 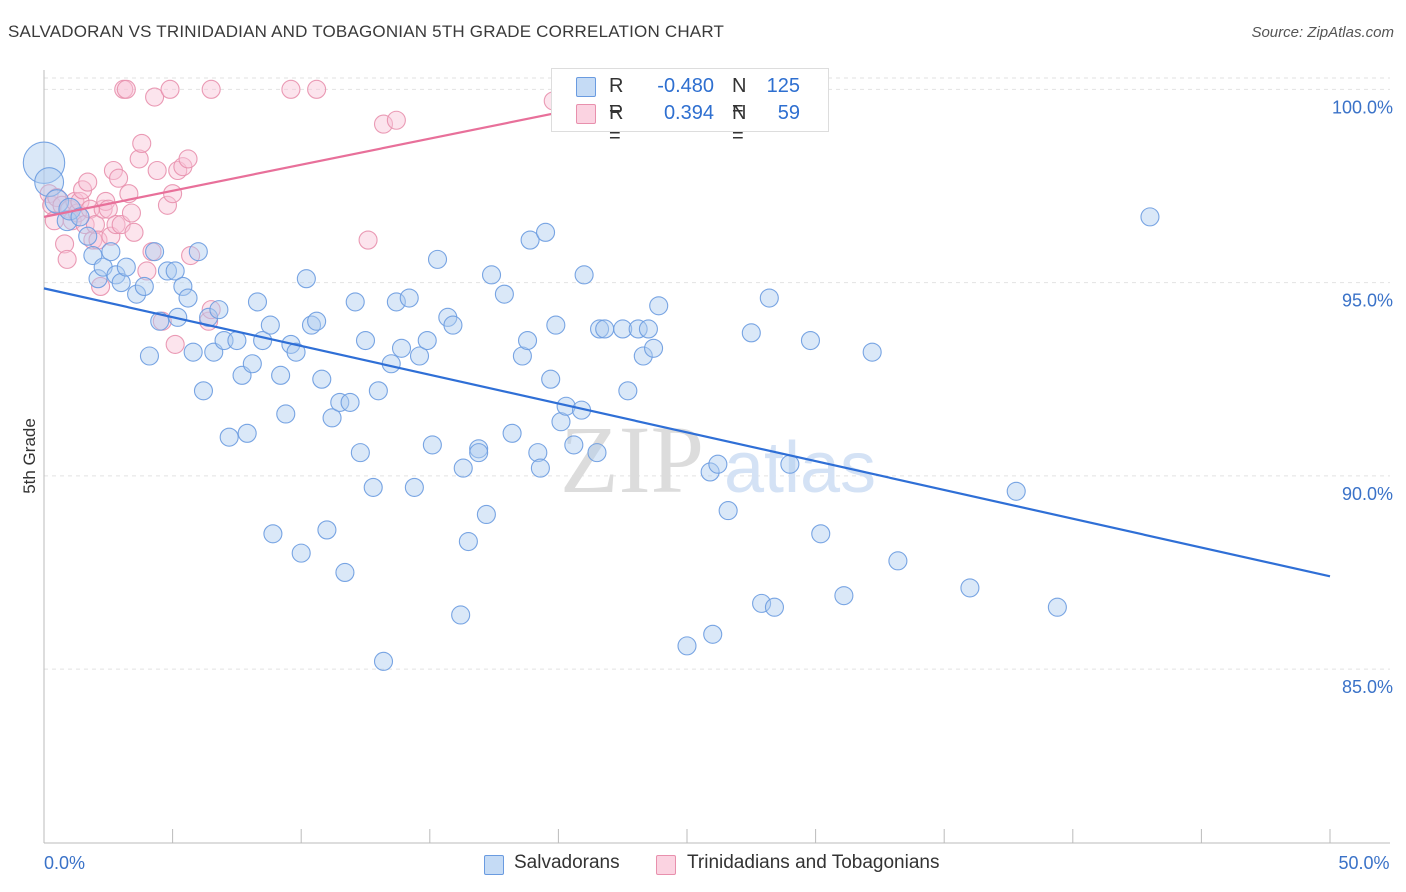 What do you see at coordinates (688, 113) in the screenshot?
I see `legend-r-value: 0.394` at bounding box center [688, 113].